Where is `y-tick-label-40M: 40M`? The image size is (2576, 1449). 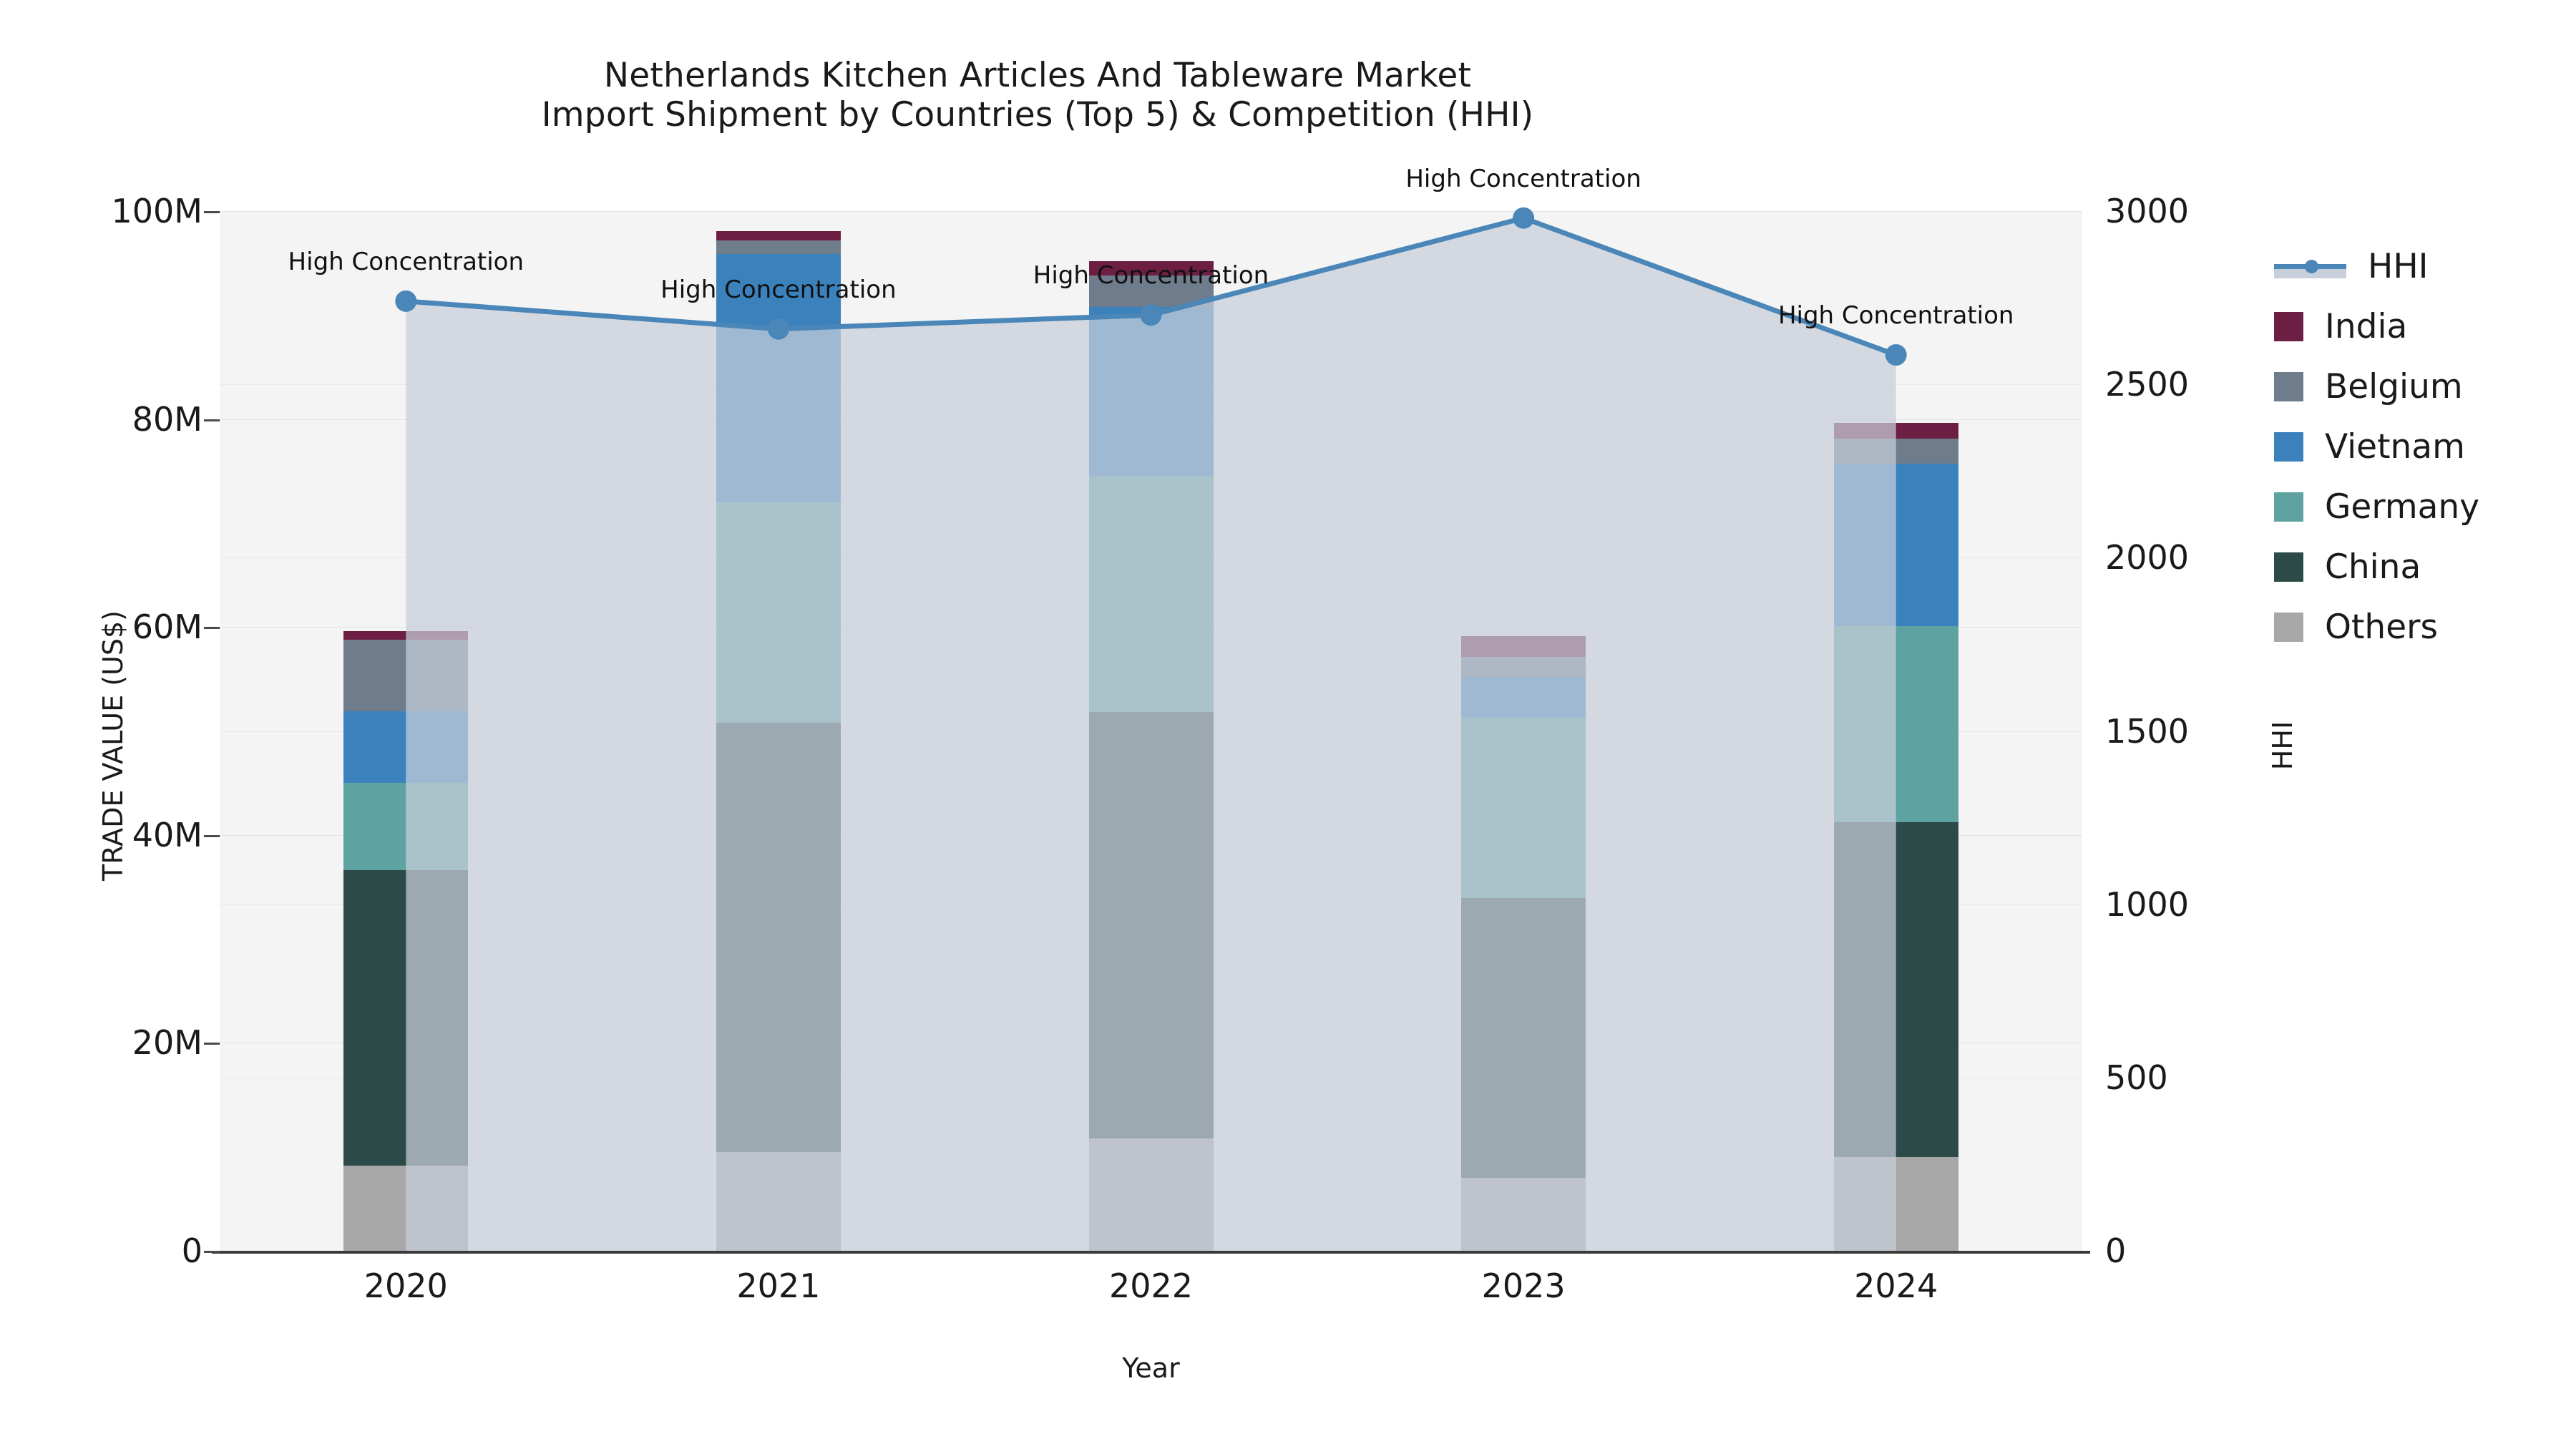
y-tick-label-40M: 40M is located at coordinates (167, 834).